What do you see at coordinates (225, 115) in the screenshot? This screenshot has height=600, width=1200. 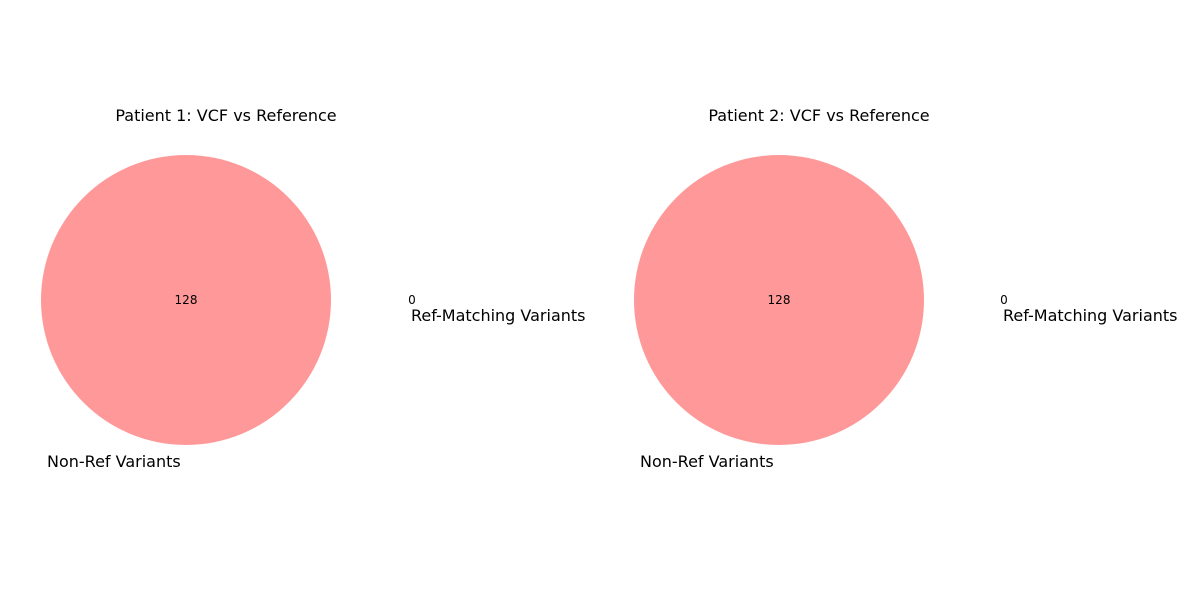 I see `panel-title: Patient 1: VCF vs Reference` at bounding box center [225, 115].